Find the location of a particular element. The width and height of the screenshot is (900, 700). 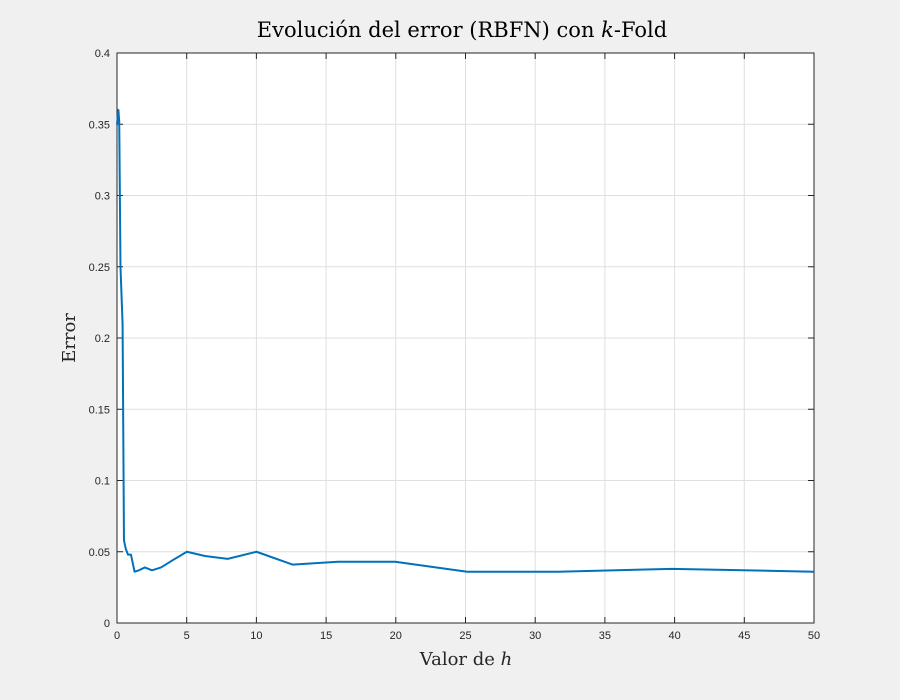

x-tick-label: 45 is located at coordinates (744, 636).